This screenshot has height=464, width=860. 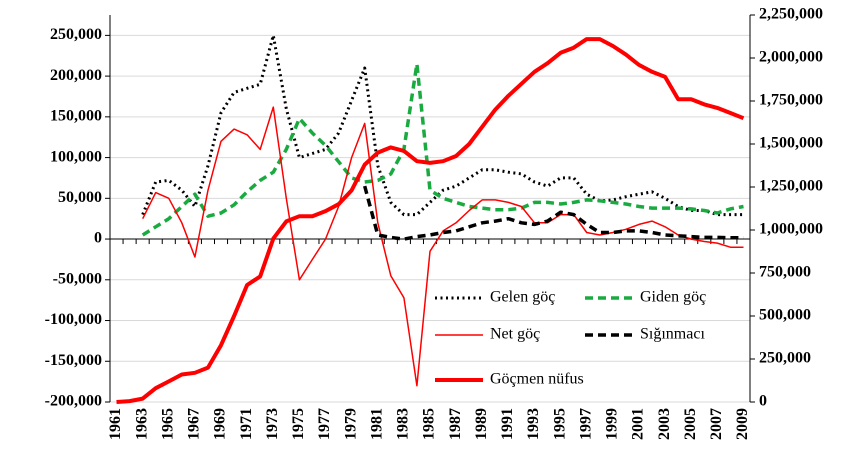 What do you see at coordinates (324, 424) in the screenshot?
I see `x-tick-label: 1977` at bounding box center [324, 424].